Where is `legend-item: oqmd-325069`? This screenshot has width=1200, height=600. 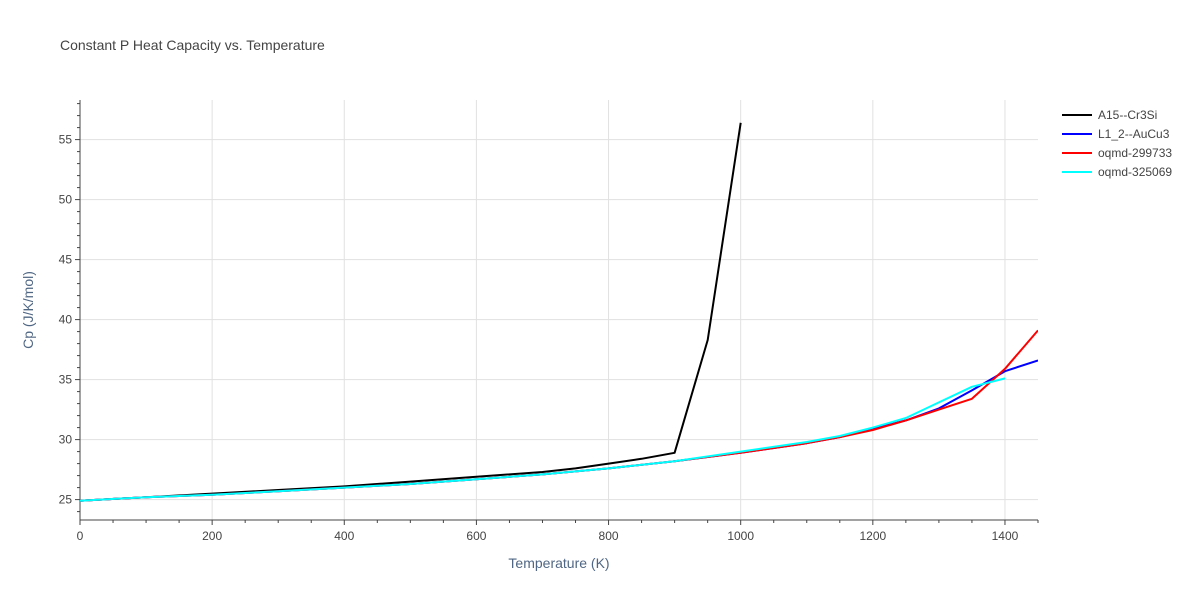
legend-item: oqmd-325069 is located at coordinates (1117, 172).